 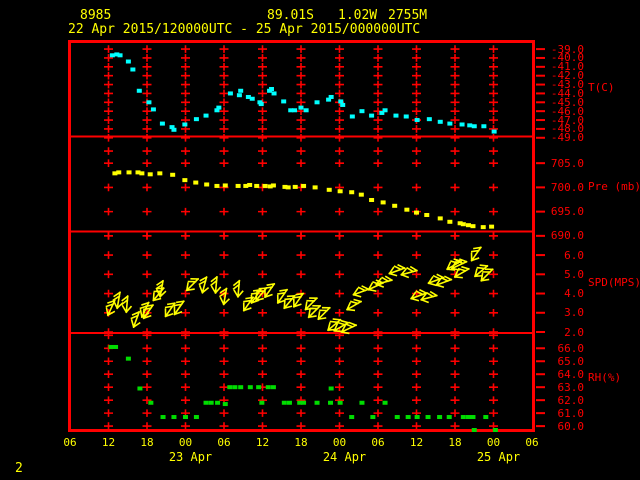 What do you see at coordinates (416, 442) in the screenshot?
I see `x-axis-label: 12` at bounding box center [416, 442].